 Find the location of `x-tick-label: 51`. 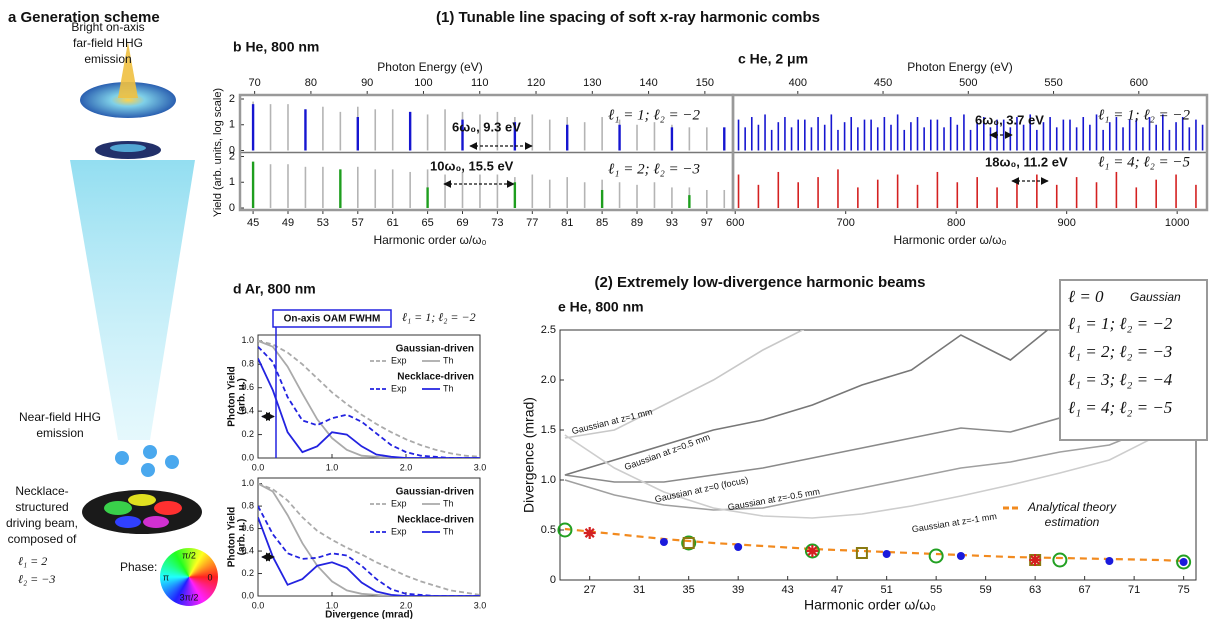

x-tick-label: 51 is located at coordinates (887, 590).